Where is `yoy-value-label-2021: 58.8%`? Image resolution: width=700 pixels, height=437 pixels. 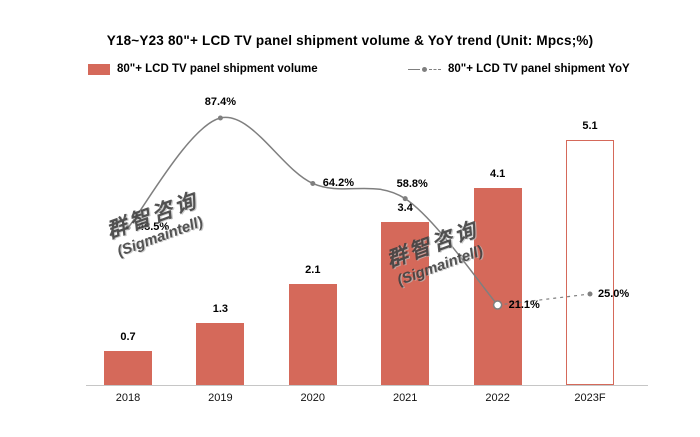 yoy-value-label-2021: 58.8% is located at coordinates (412, 183).